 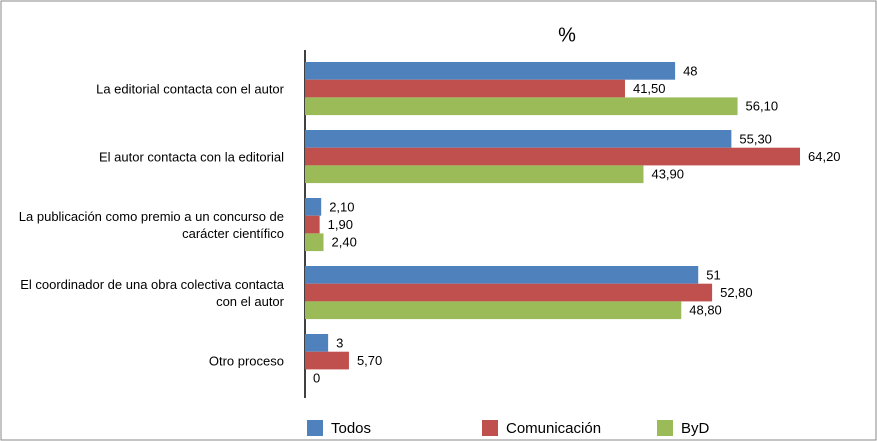 What do you see at coordinates (667, 174) in the screenshot?
I see `value-label: 43,90` at bounding box center [667, 174].